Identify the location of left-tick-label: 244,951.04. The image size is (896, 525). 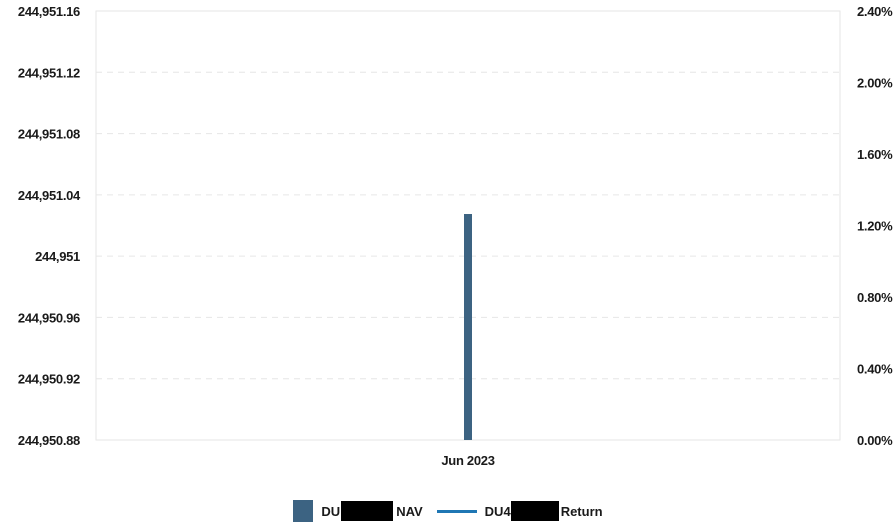
(49, 195).